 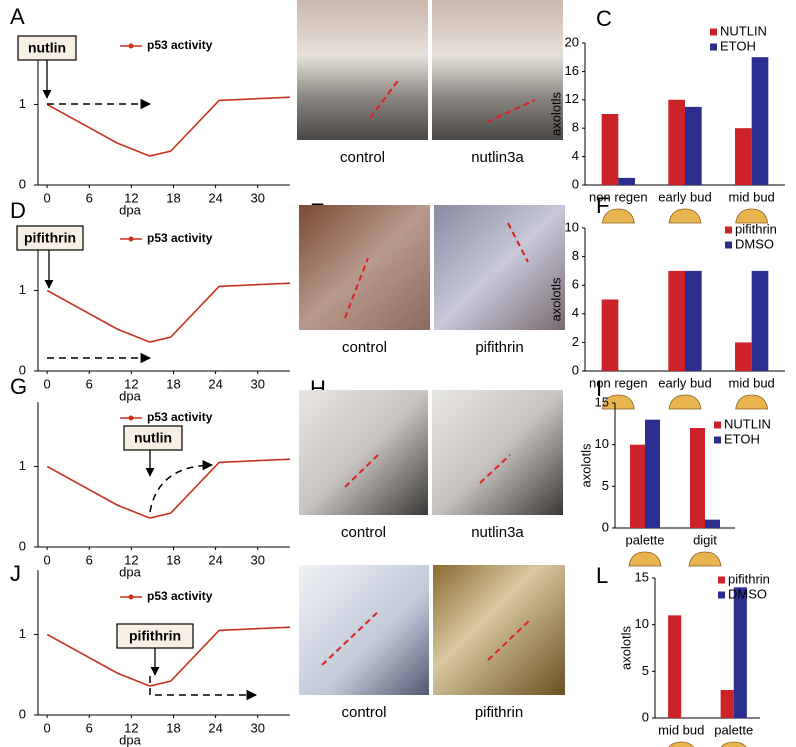 What do you see at coordinates (602, 205) in the screenshot?
I see `panel-label: F` at bounding box center [602, 205].